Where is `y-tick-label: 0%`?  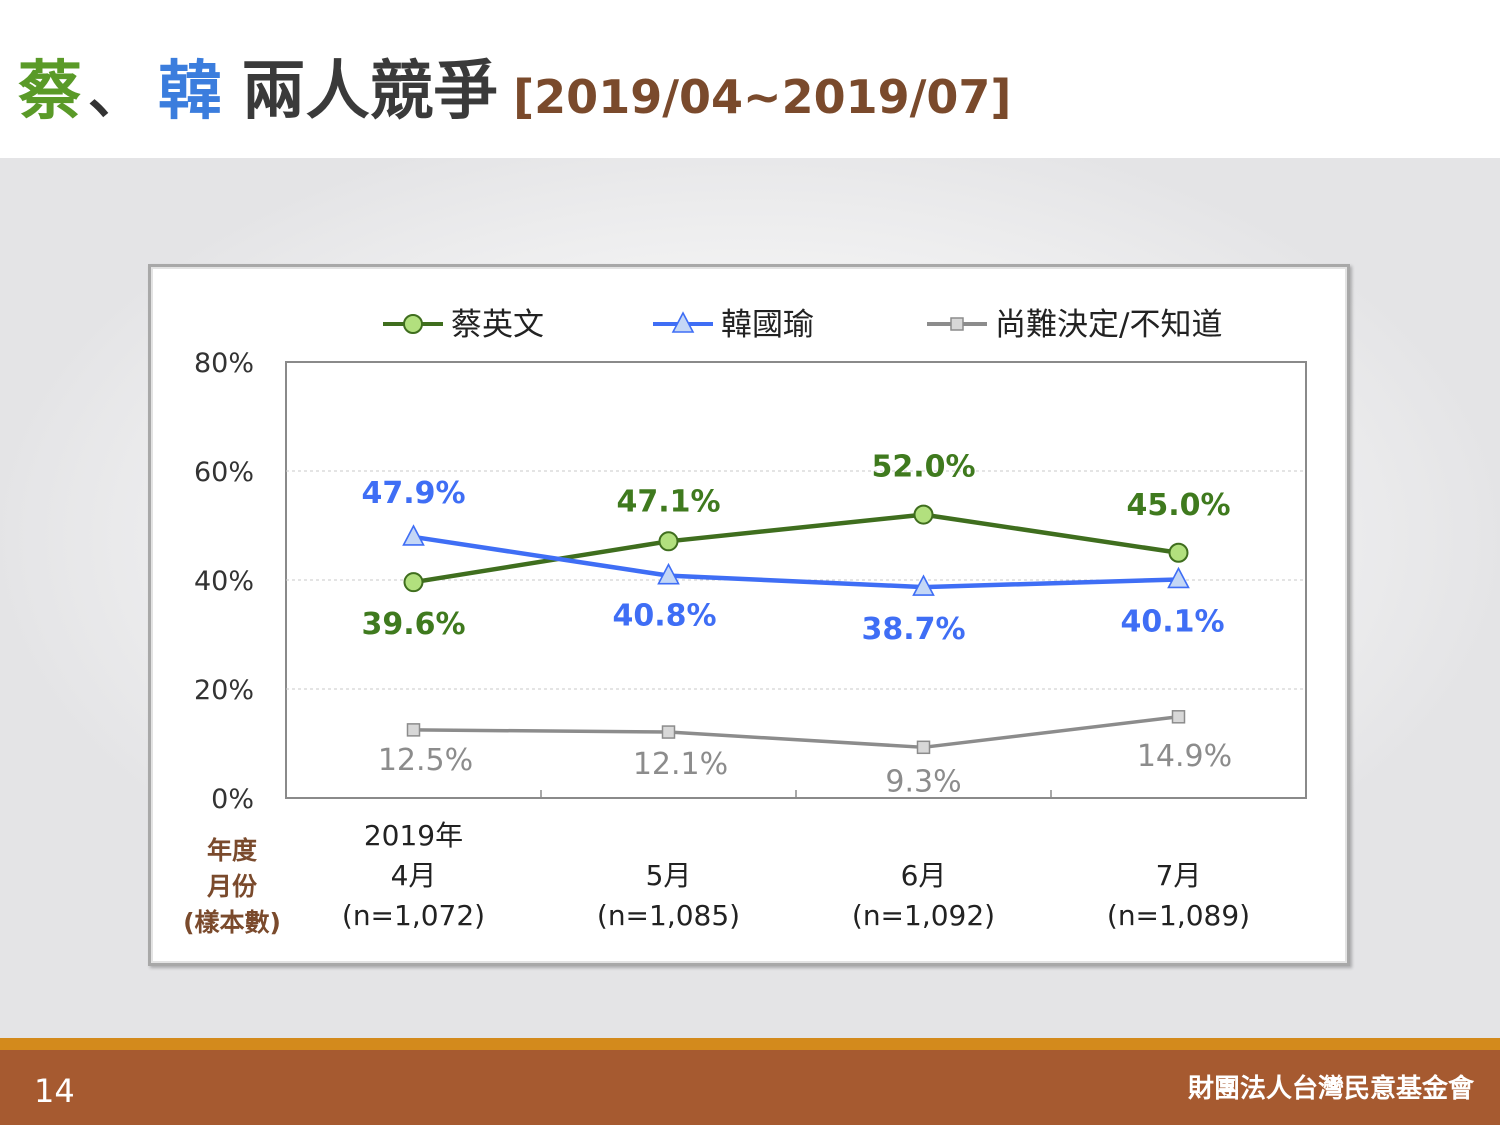
y-tick-label: 0% is located at coordinates (232, 799).